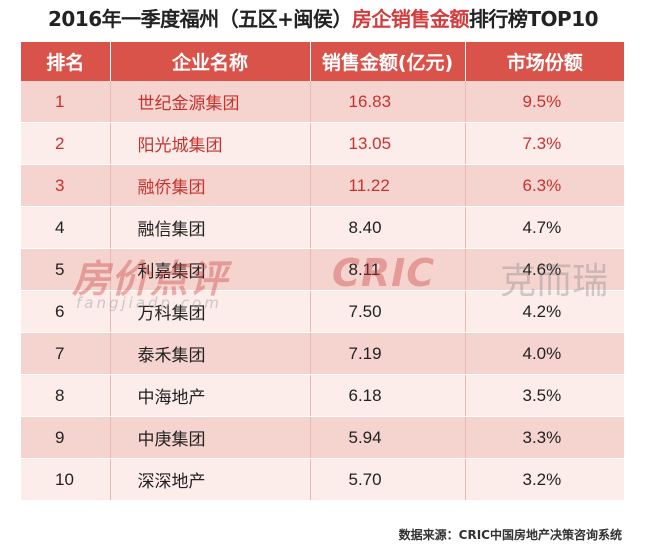 Image resolution: width=646 pixels, height=559 pixels. Describe the element at coordinates (388, 185) in the screenshot. I see `amount-cell: 11.22` at that location.